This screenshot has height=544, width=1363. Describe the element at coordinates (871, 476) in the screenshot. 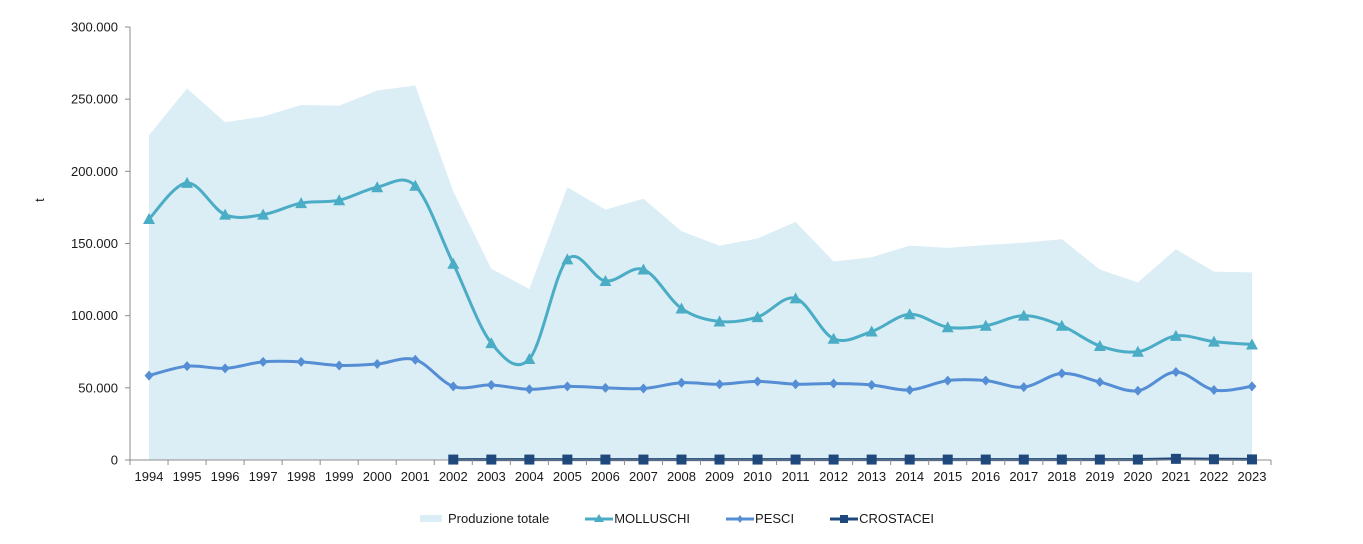

I see `x-tick-label: 2013` at that location.